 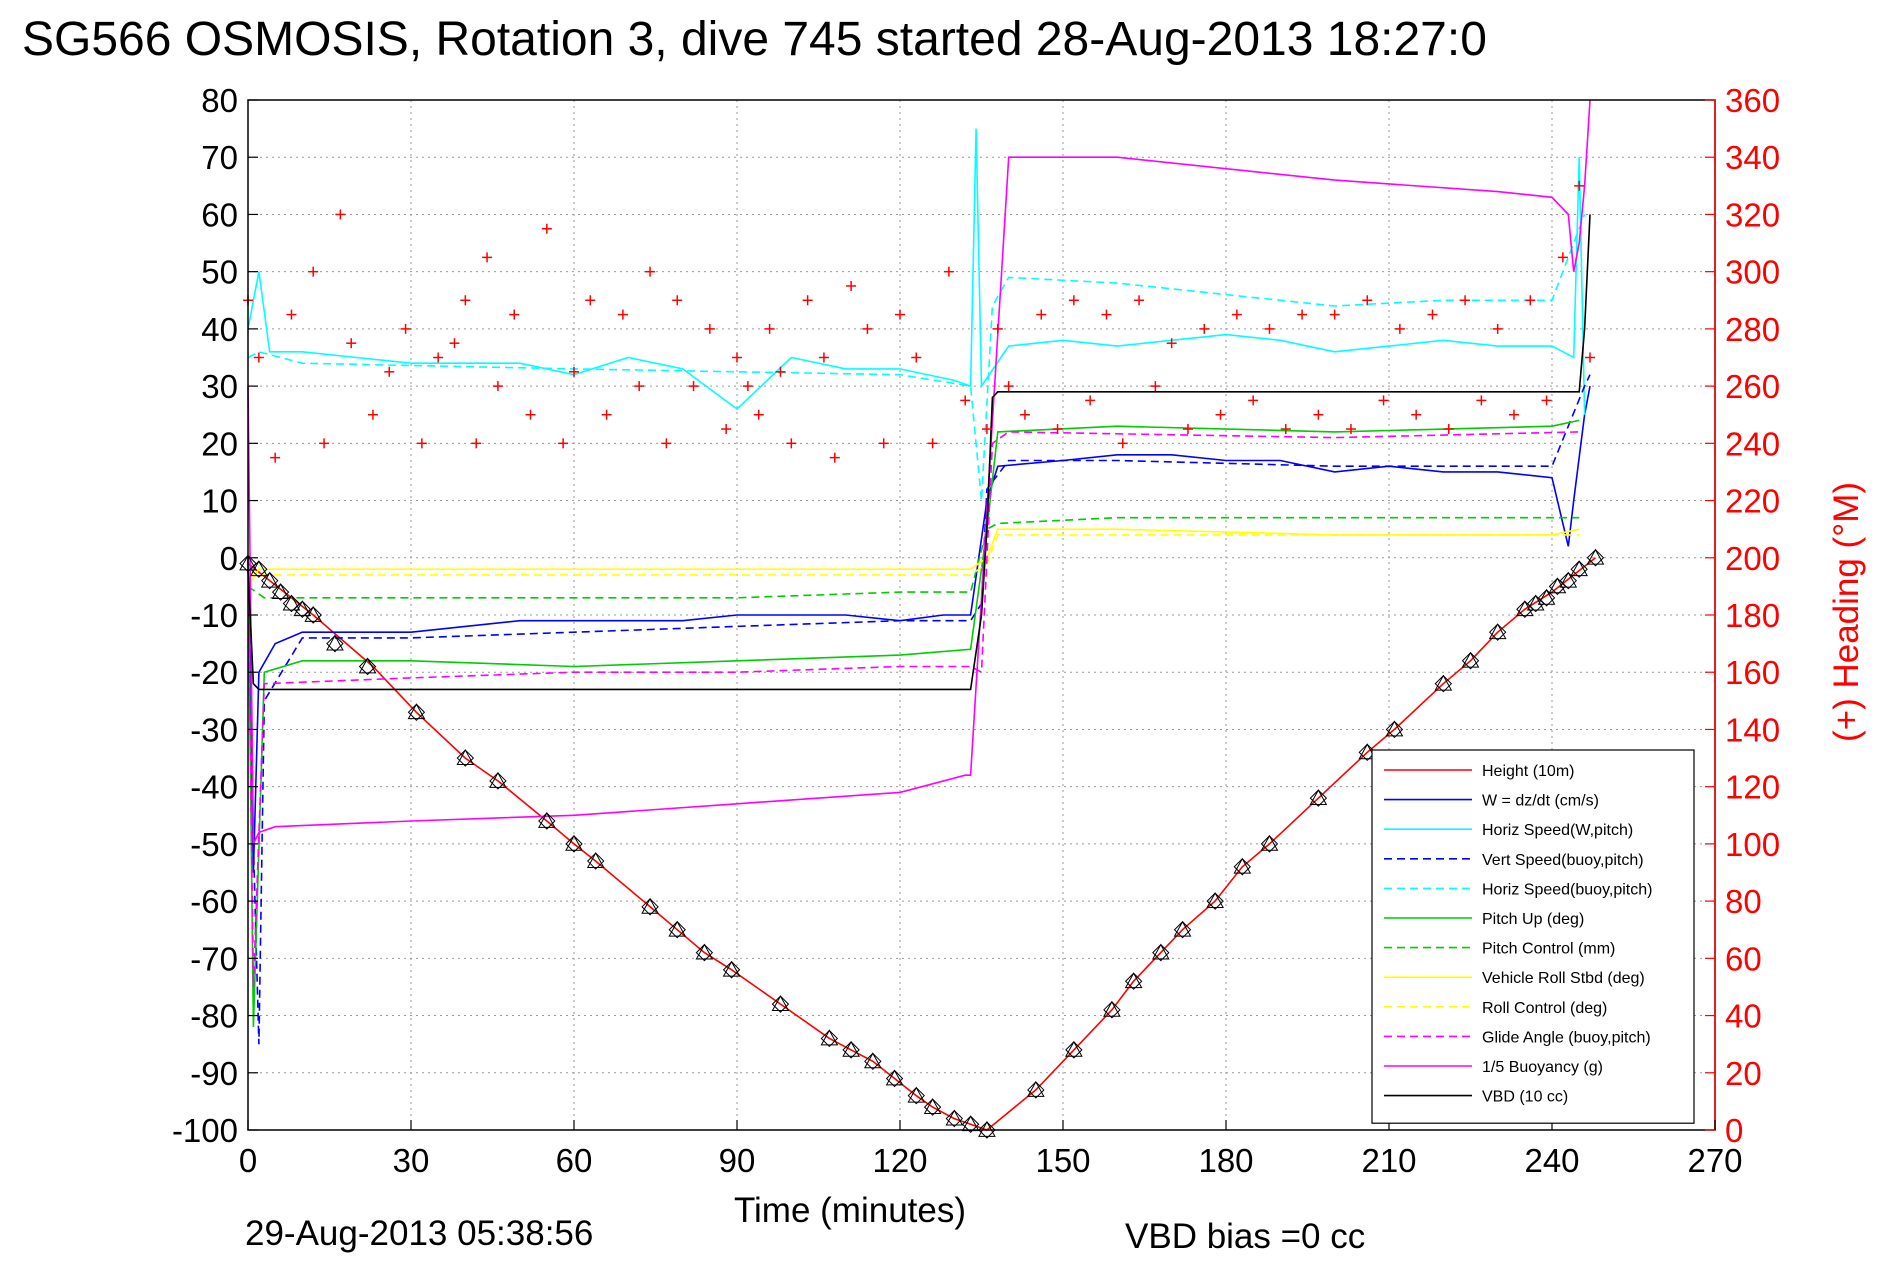 I want to click on legend-label: Vehicle Roll Stbd (deg), so click(x=1563, y=978).